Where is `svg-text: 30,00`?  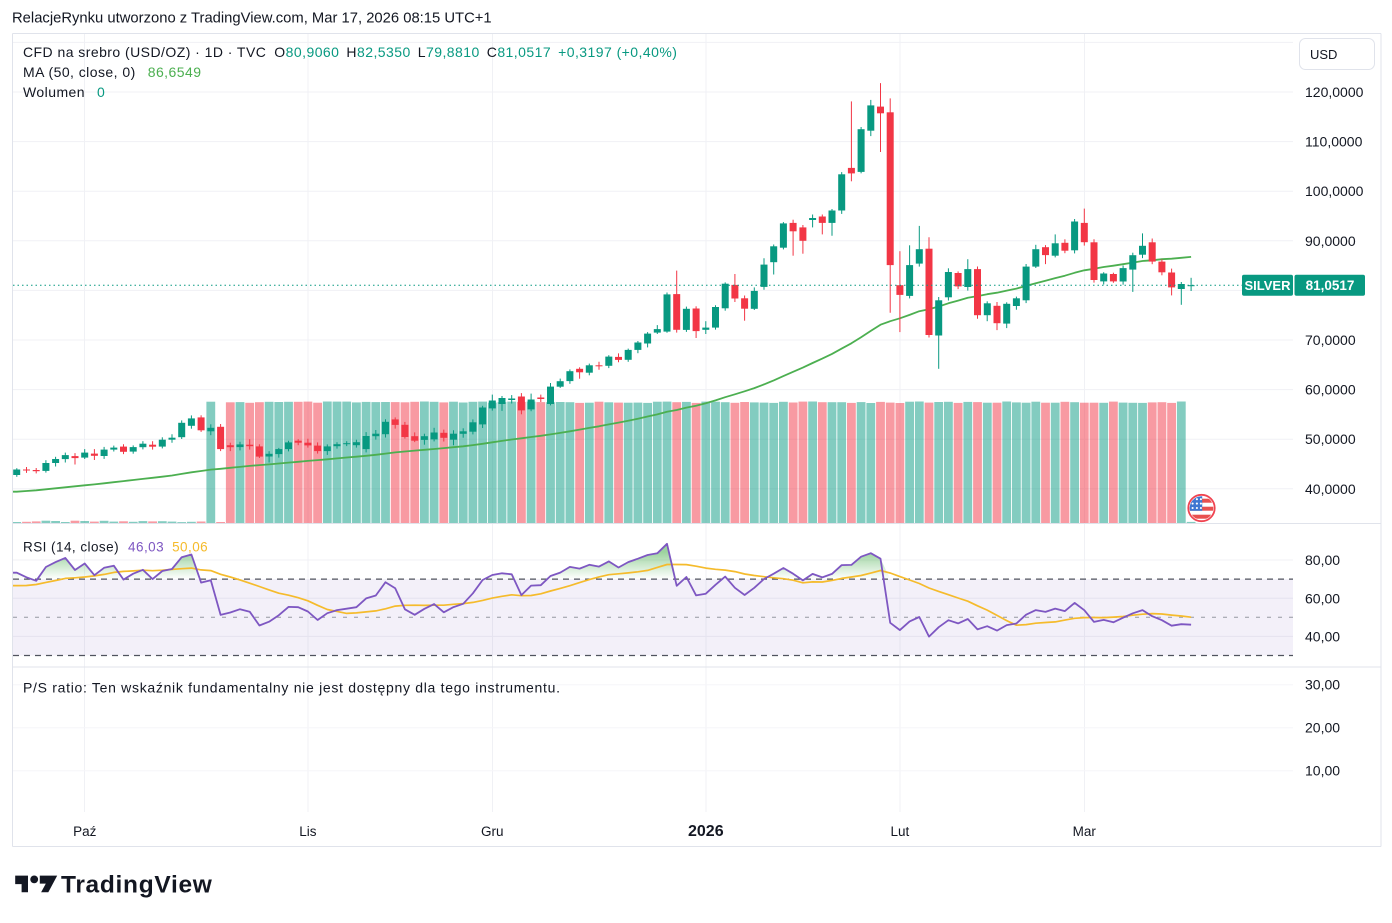 svg-text: 30,00 is located at coordinates (1322, 685).